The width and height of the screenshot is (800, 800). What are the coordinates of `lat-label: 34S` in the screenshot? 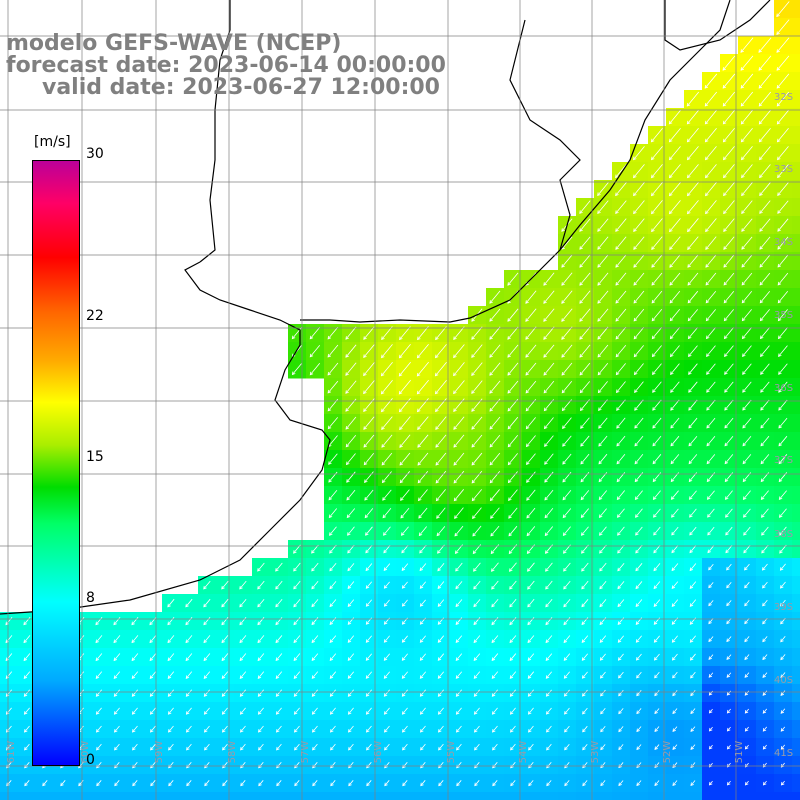 It's located at (783, 242).